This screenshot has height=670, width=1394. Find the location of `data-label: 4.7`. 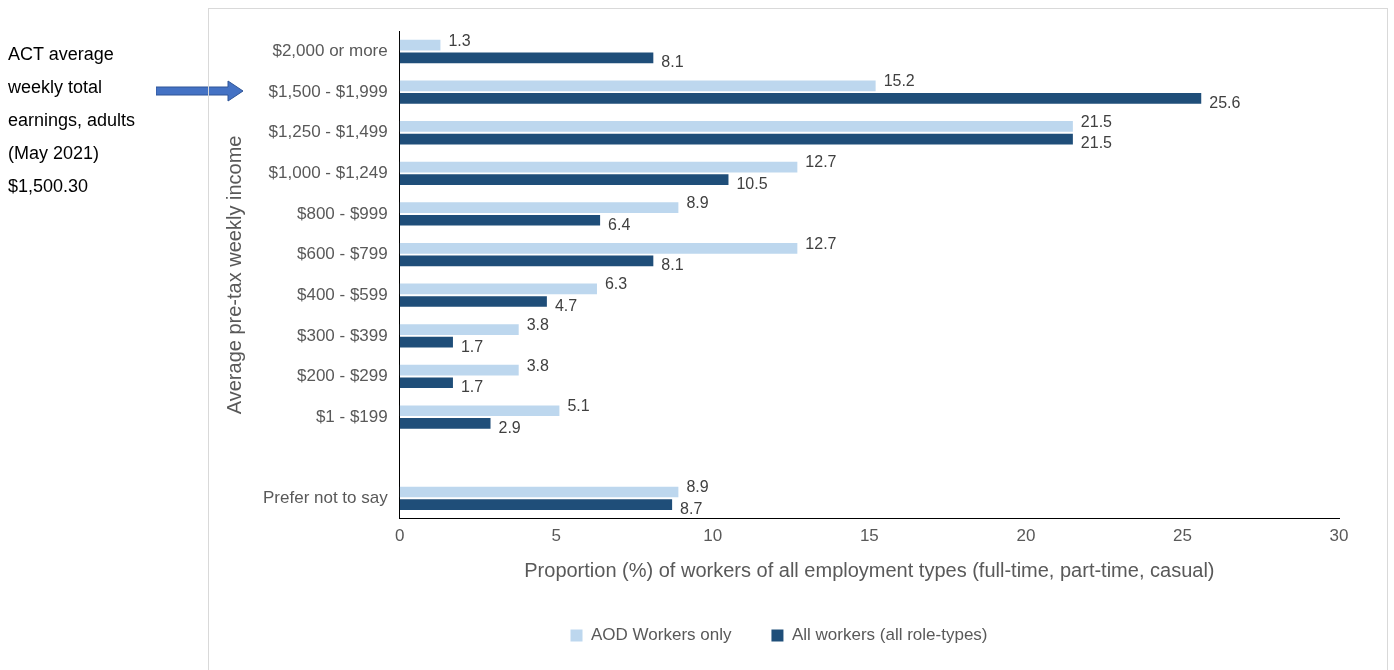

data-label: 4.7 is located at coordinates (566, 305).